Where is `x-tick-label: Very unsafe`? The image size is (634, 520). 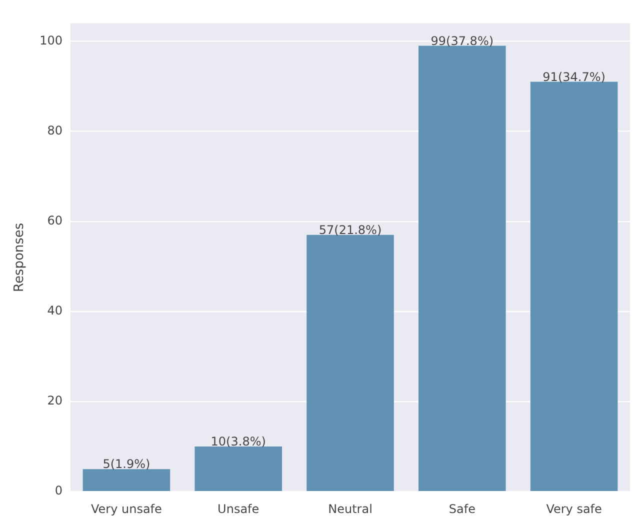
x-tick-label: Very unsafe is located at coordinates (126, 509).